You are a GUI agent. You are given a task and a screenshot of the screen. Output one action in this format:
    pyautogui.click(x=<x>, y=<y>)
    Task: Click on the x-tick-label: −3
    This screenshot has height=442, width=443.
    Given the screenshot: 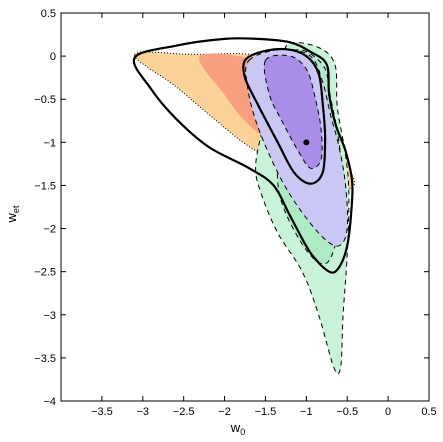 What is the action you would take?
    pyautogui.click(x=143, y=412)
    